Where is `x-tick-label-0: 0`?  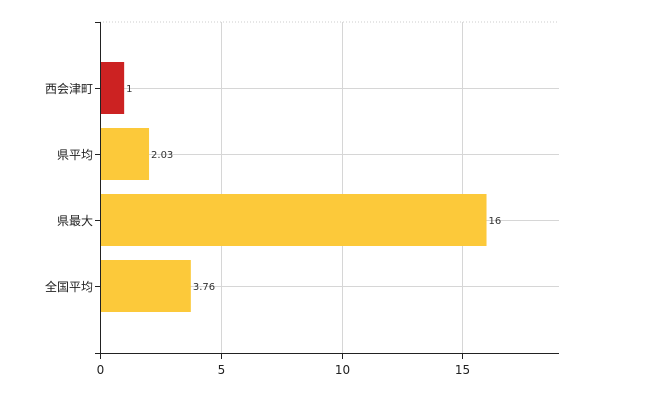 x-tick-label-0: 0 is located at coordinates (101, 370).